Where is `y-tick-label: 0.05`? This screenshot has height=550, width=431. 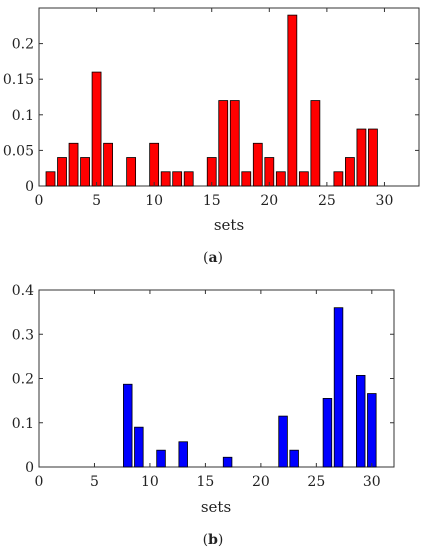 y-tick-label: 0.05 is located at coordinates (18, 151).